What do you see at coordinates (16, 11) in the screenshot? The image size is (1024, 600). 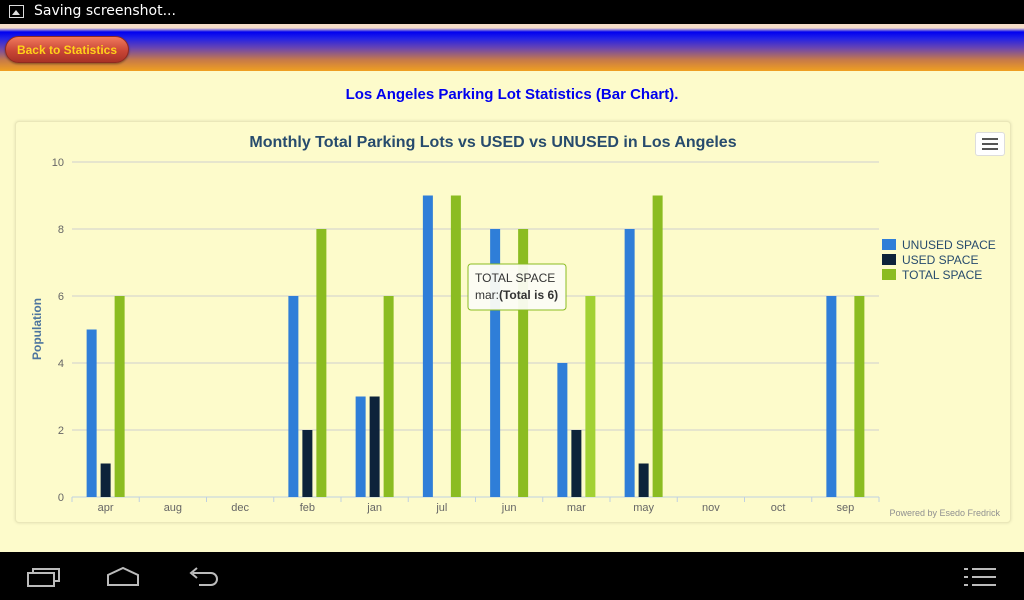 I see `image-icon` at bounding box center [16, 11].